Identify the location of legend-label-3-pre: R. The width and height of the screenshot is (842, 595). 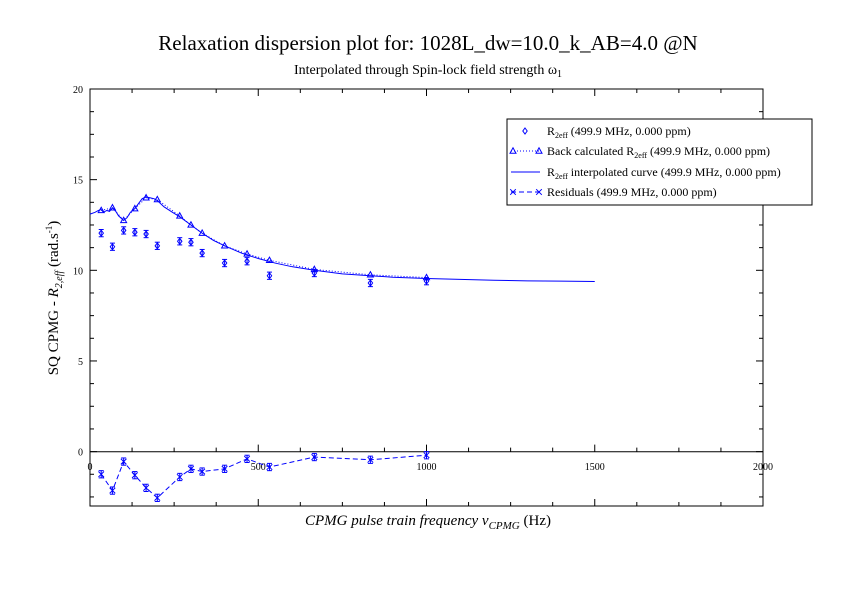
(551, 172).